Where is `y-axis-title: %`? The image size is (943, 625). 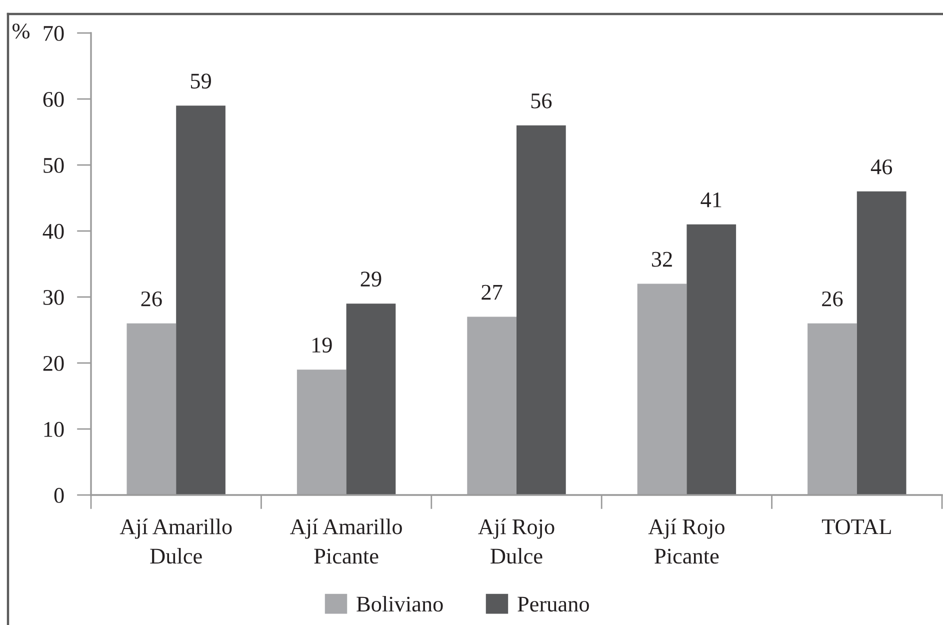
y-axis-title: % is located at coordinates (21, 31).